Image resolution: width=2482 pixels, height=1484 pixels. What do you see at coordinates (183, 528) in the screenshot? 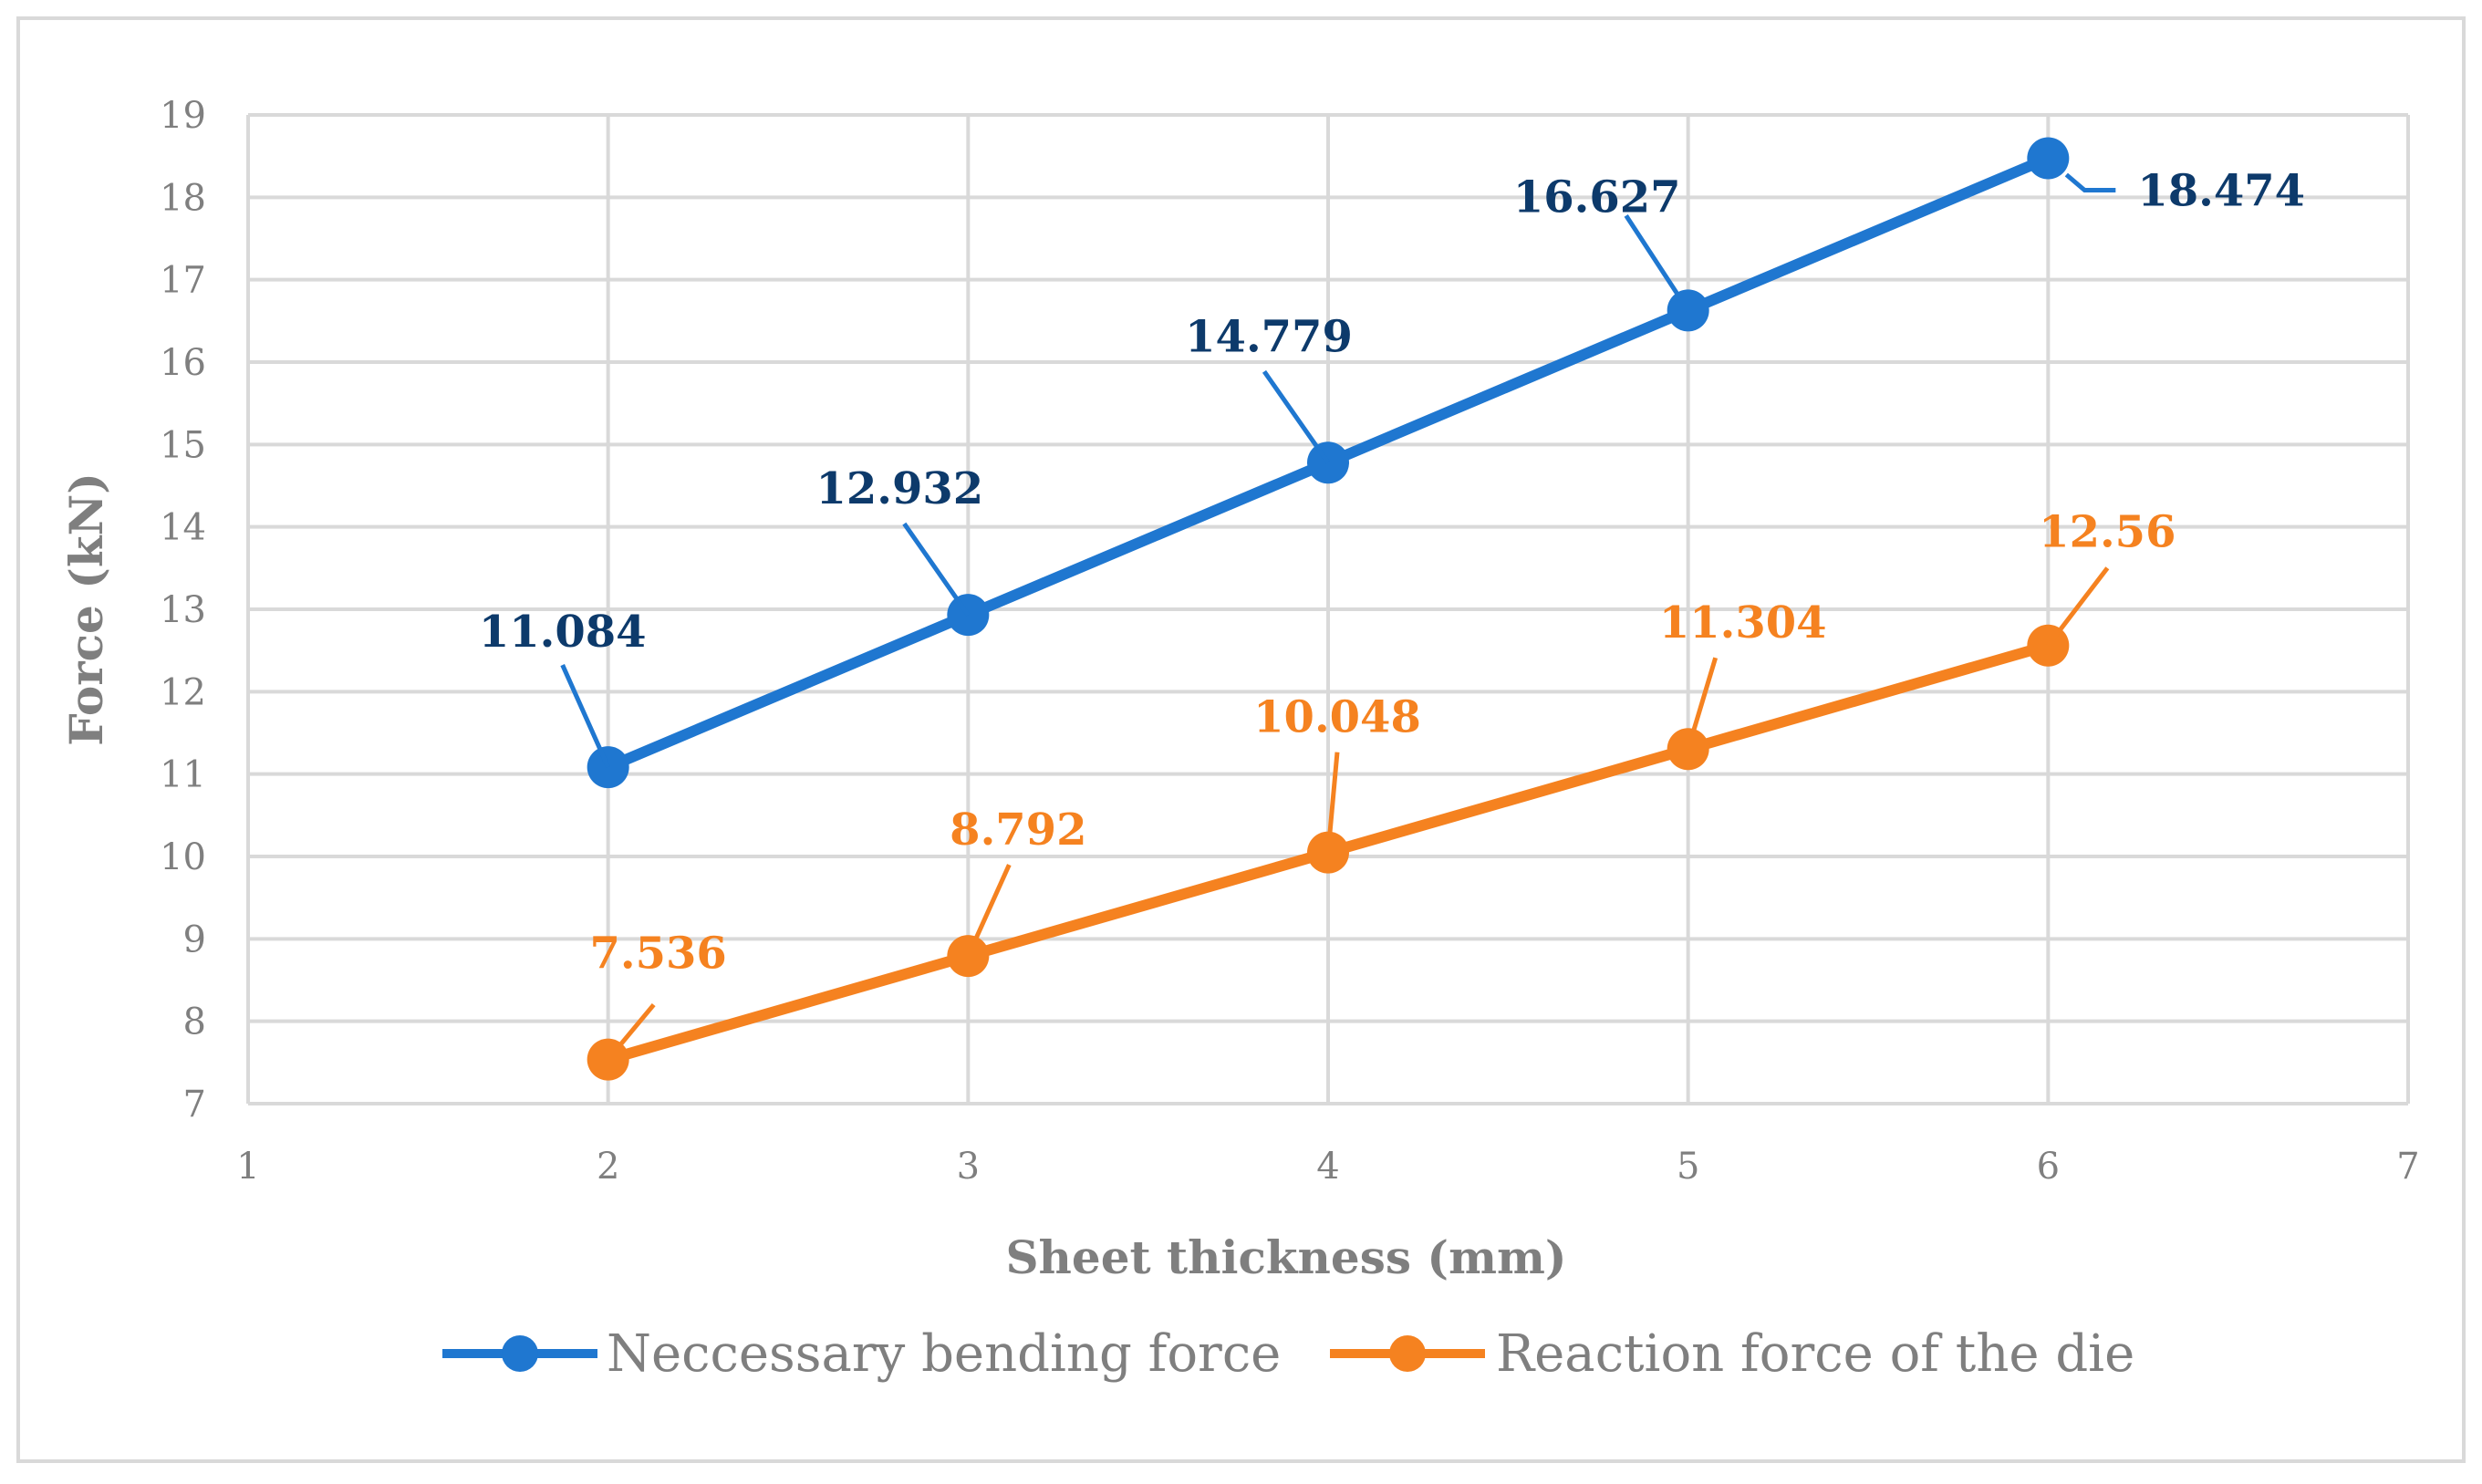
I see `y-tick-label: 14` at bounding box center [183, 528].